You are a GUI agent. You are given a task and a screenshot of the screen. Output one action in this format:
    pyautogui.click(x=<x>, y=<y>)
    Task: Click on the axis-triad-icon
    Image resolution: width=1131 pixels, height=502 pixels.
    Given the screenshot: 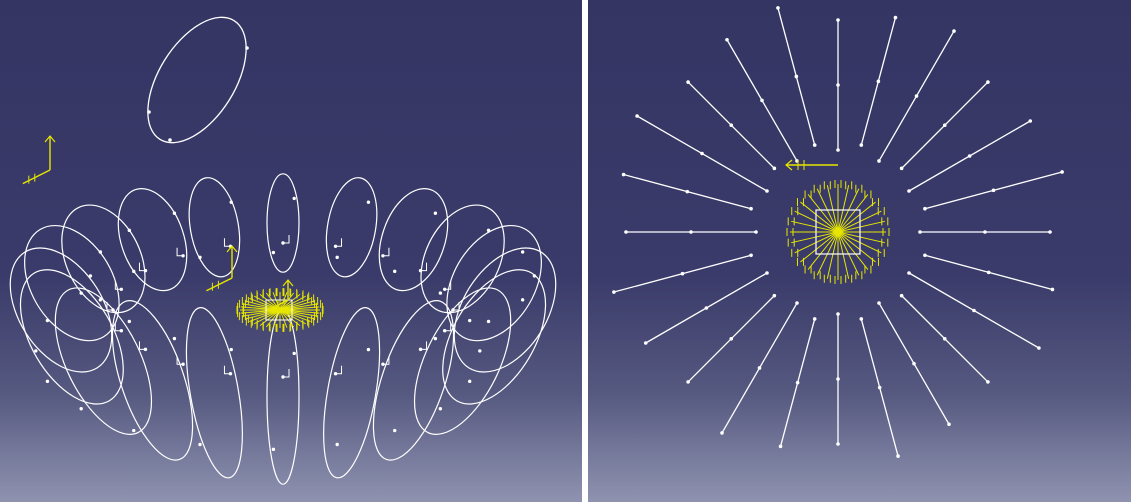 What is the action you would take?
    pyautogui.click(x=282, y=294)
    